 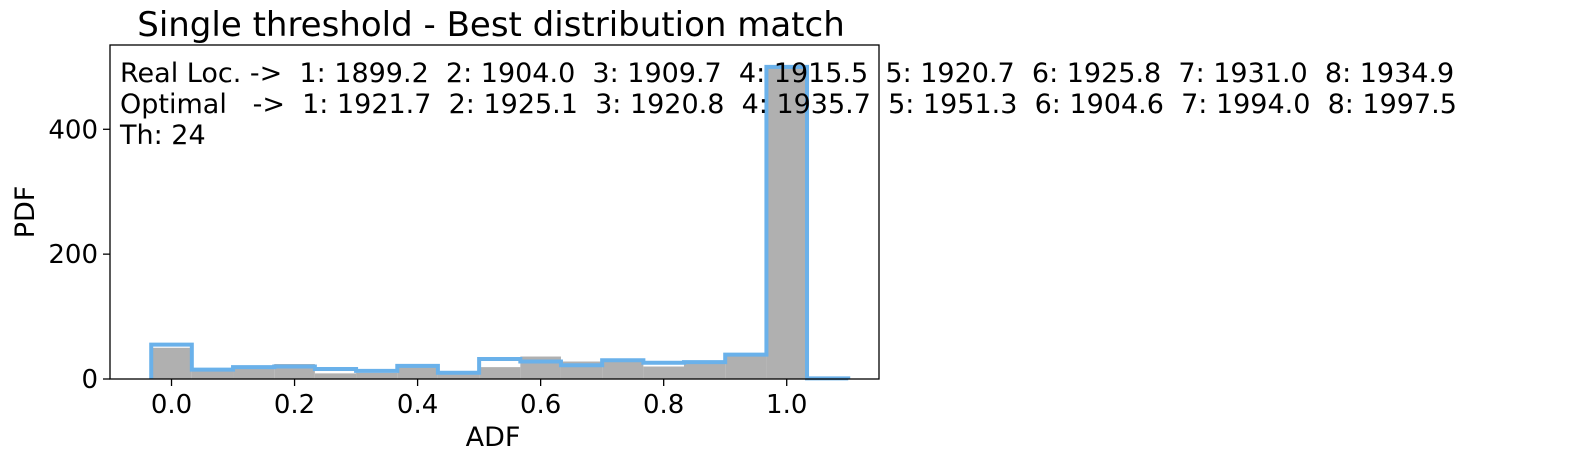 I want to click on x-tick-label: 0.6, so click(x=540, y=405).